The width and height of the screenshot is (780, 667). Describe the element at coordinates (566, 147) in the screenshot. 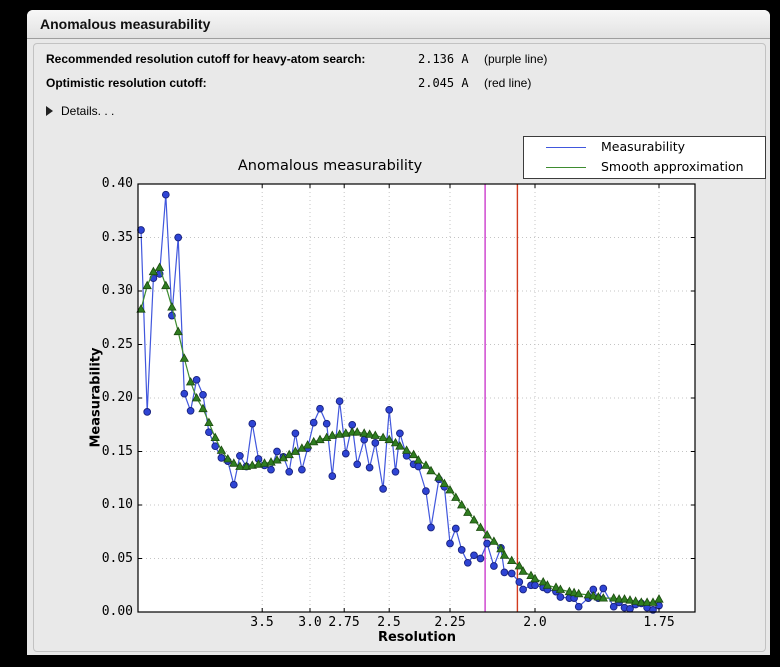

I see `legend-line-blue` at that location.